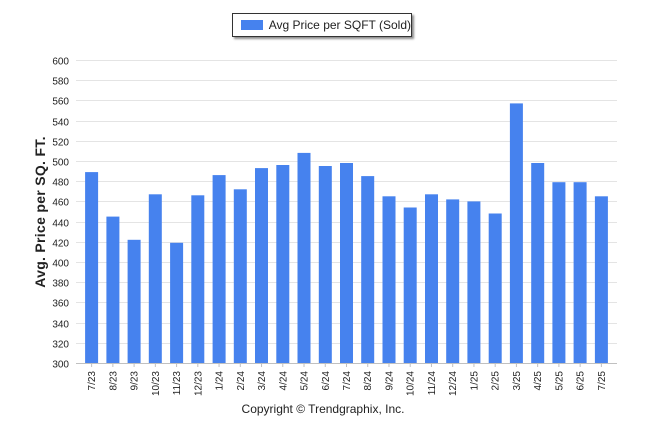 The image size is (646, 434). What do you see at coordinates (60, 183) in the screenshot?
I see `y-tick-label: 480` at bounding box center [60, 183].